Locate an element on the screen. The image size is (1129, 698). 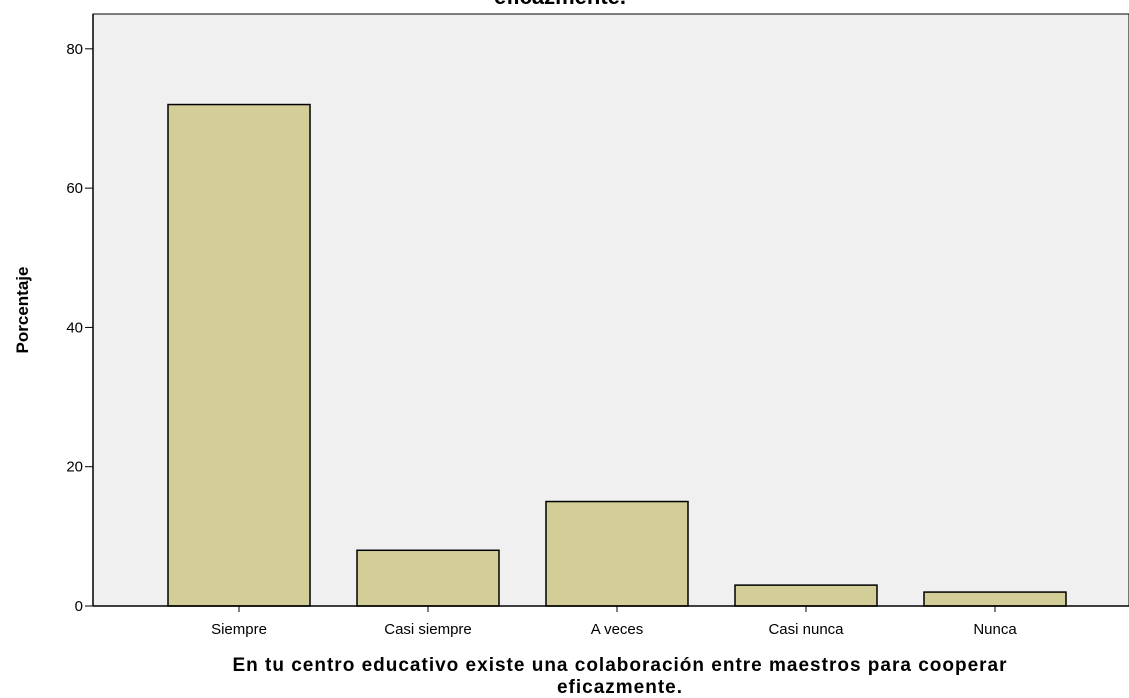
x-tick-label: Nunca is located at coordinates (995, 629).